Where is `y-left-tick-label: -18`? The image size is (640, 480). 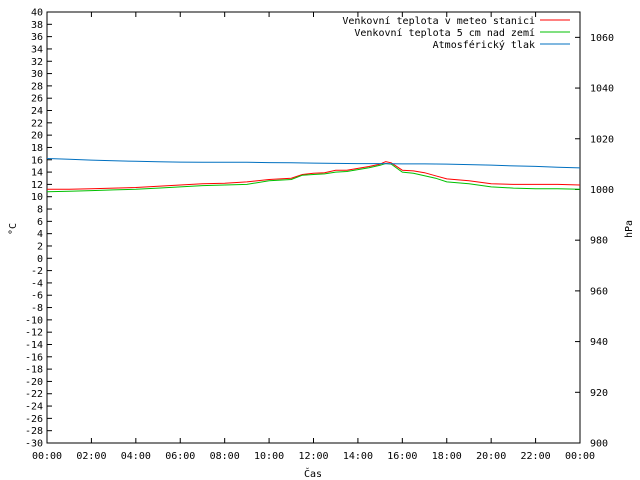 y-left-tick-label: -18 is located at coordinates (34, 370).